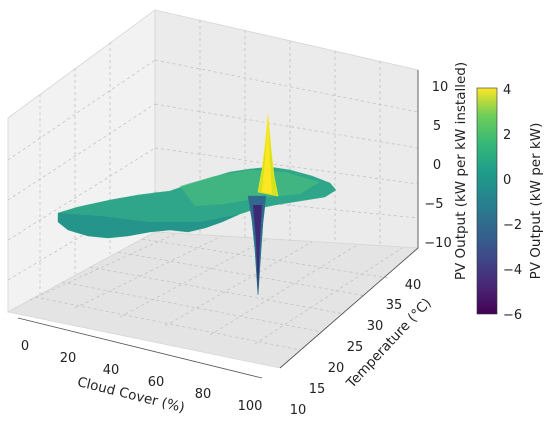 This screenshot has height=432, width=550. I want to click on colorbar-label: PV Output (kW per kW), so click(536, 201).